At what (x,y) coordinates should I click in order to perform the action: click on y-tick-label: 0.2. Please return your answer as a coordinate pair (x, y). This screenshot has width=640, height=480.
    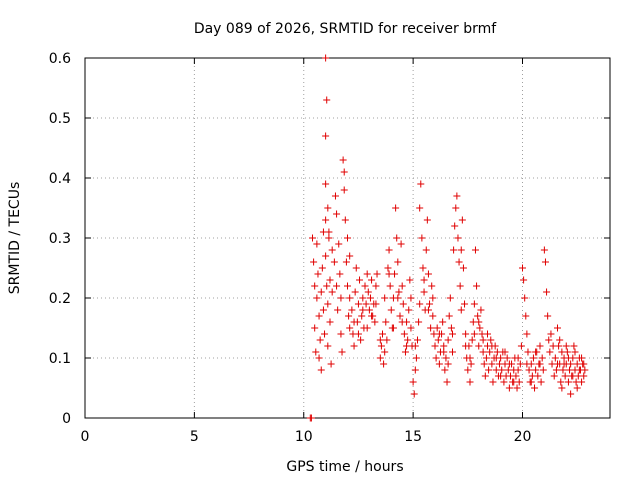
    Looking at the image, I should click on (60, 299).